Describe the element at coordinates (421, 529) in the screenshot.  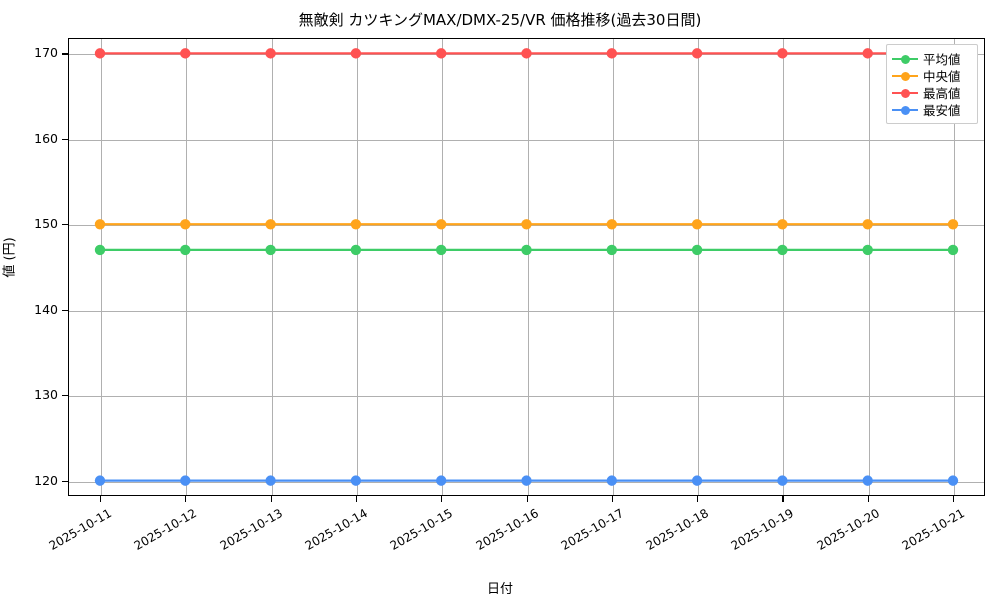
I see `x-tick-label: 2025-10-15` at that location.